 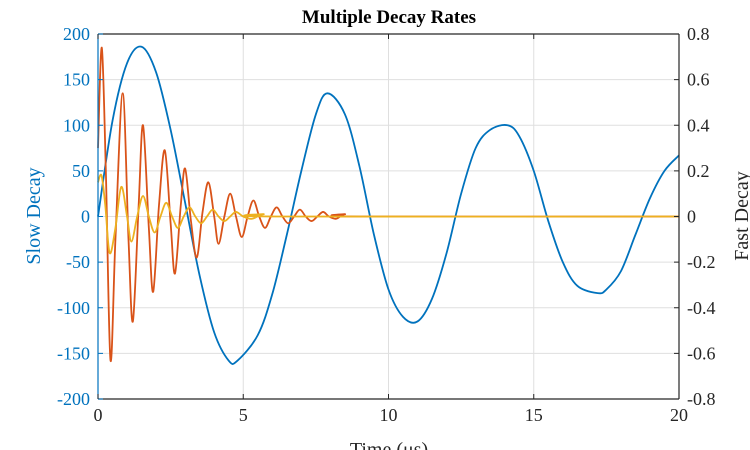 What do you see at coordinates (389, 444) in the screenshot?
I see `x-axis-label: Time (μs)` at bounding box center [389, 444].